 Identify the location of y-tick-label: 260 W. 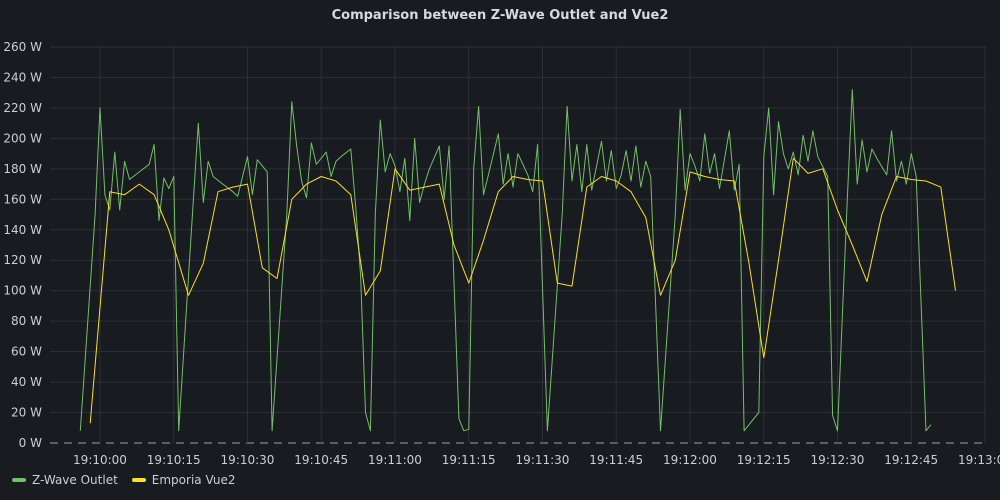
(22, 47).